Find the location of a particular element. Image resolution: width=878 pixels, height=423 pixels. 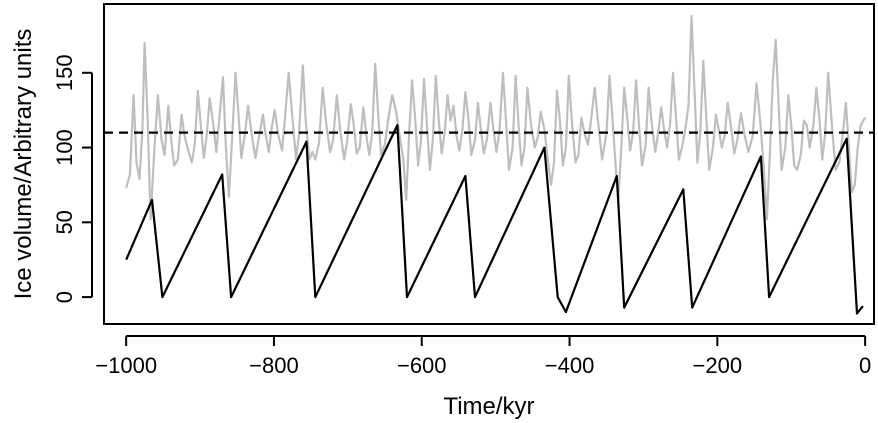

x-tick-label: −600 is located at coordinates (422, 365).